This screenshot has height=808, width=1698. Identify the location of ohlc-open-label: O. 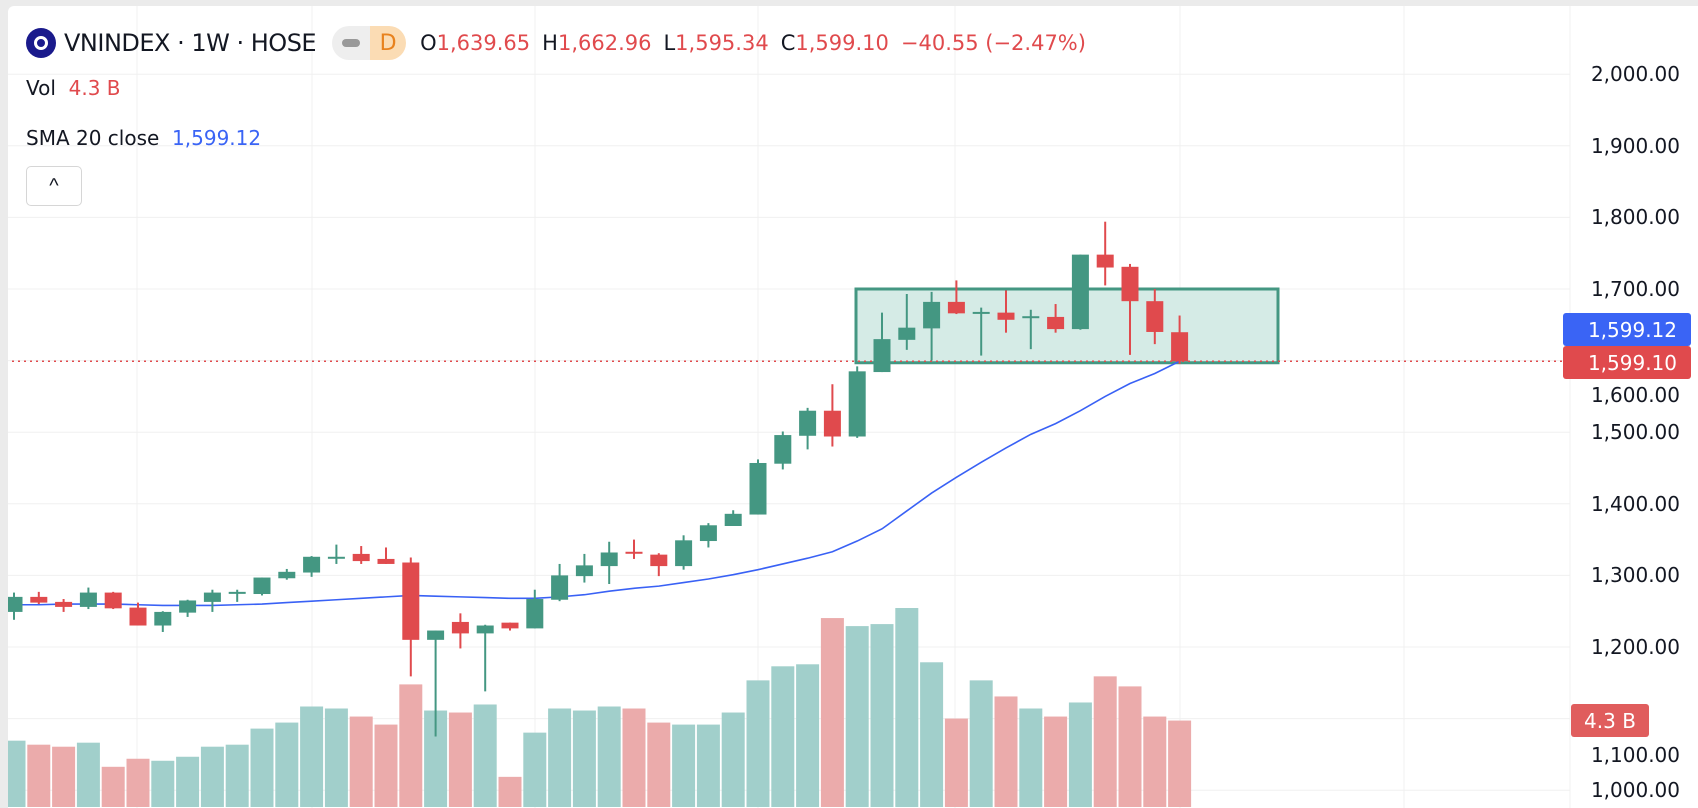
(428, 43).